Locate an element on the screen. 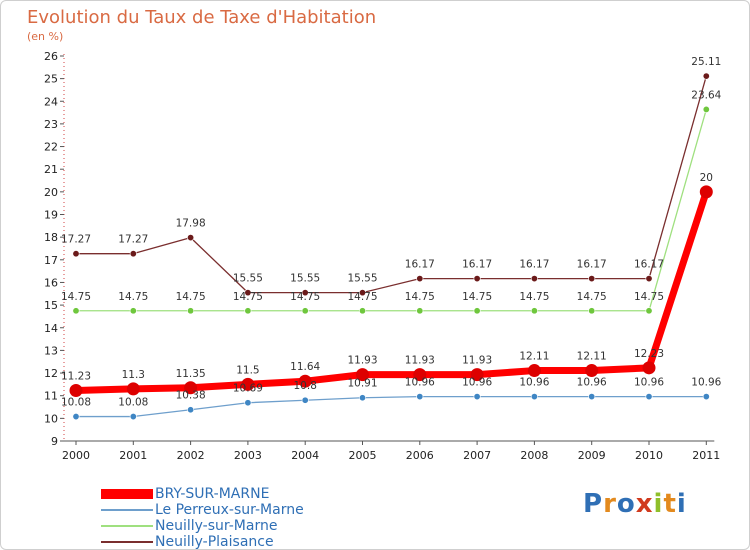 This screenshot has width=750, height=550. legend-label: Neuilly-Plaisance is located at coordinates (214, 542).